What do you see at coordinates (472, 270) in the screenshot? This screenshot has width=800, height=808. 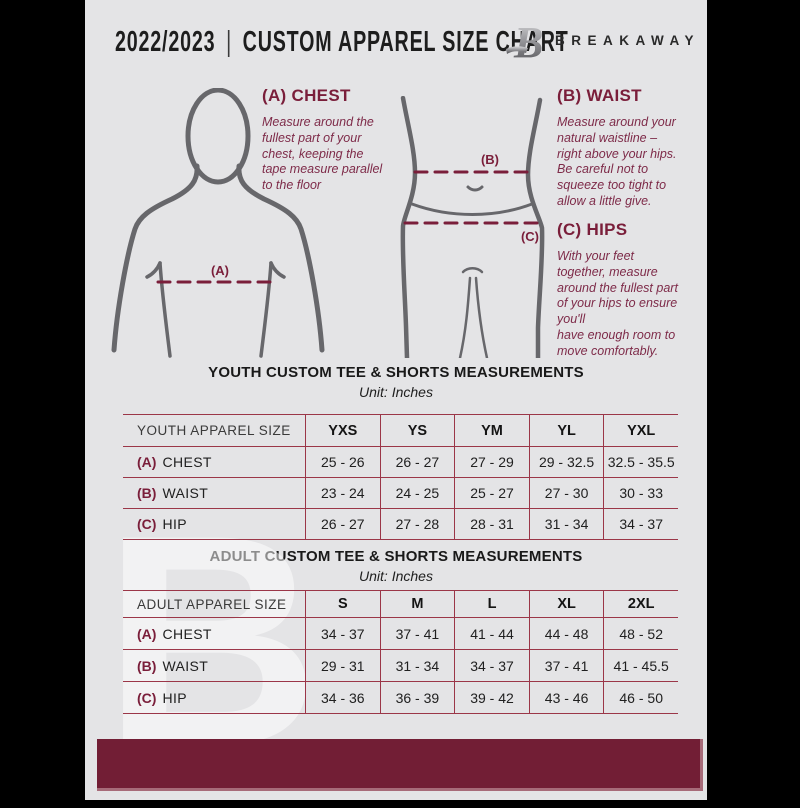 I see `crotch-curve` at bounding box center [472, 270].